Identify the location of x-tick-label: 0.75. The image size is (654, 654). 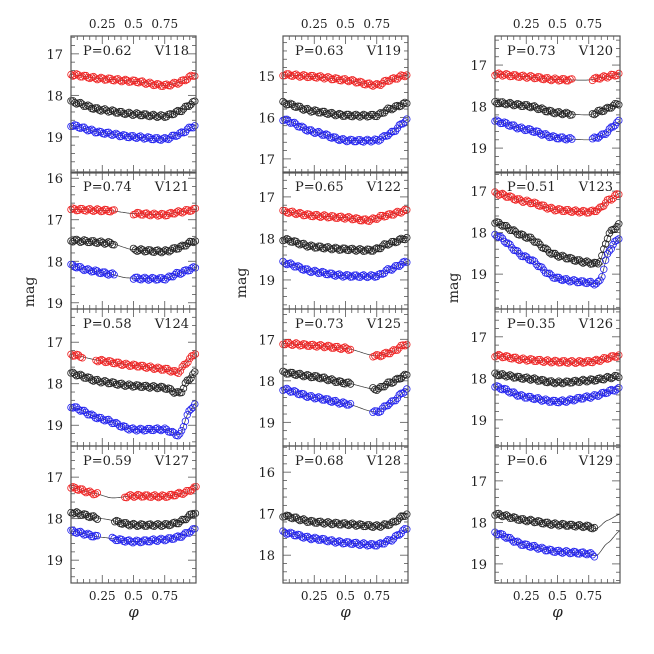
(164, 24).